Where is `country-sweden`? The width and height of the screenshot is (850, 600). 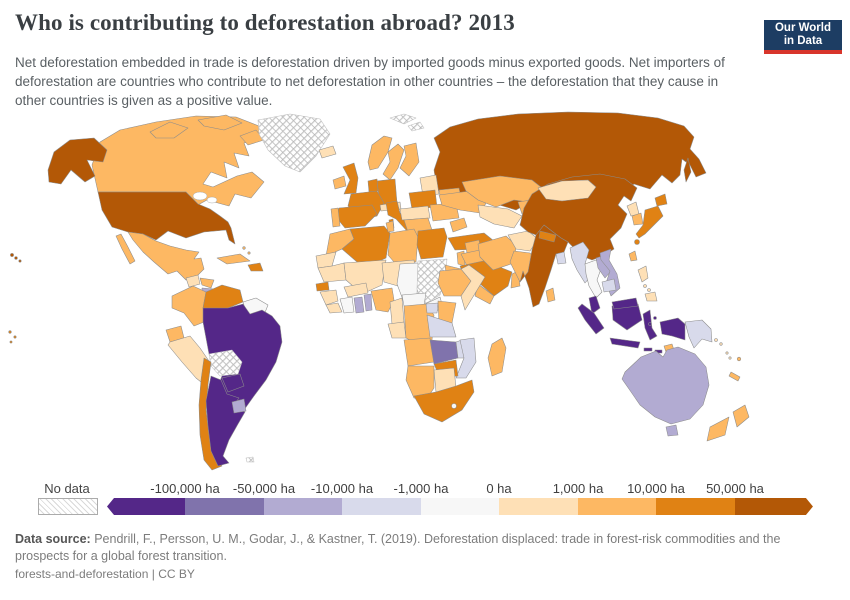 country-sweden is located at coordinates (393, 162).